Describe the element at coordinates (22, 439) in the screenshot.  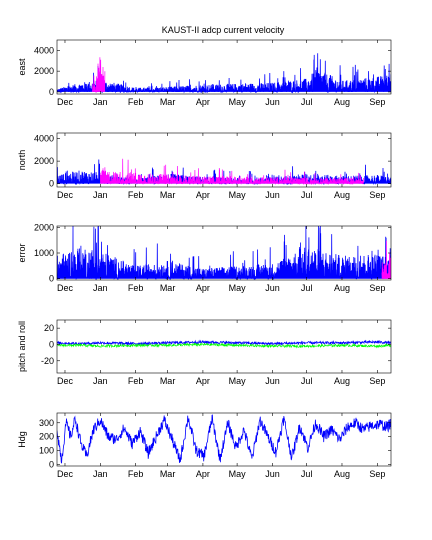
I see `y-axis-label: Hdg` at that location.